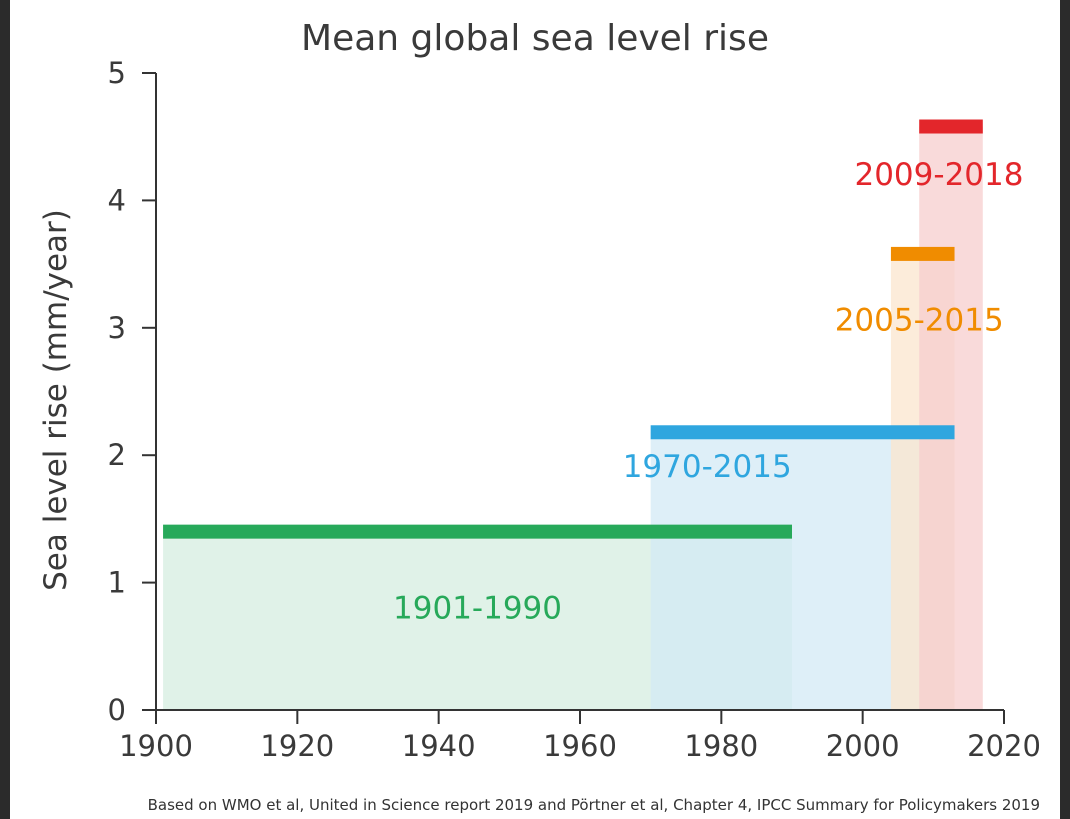 The image size is (1070, 819). Describe the element at coordinates (938, 175) in the screenshot. I see `series-label-2009-2018: 2009-2018` at that location.